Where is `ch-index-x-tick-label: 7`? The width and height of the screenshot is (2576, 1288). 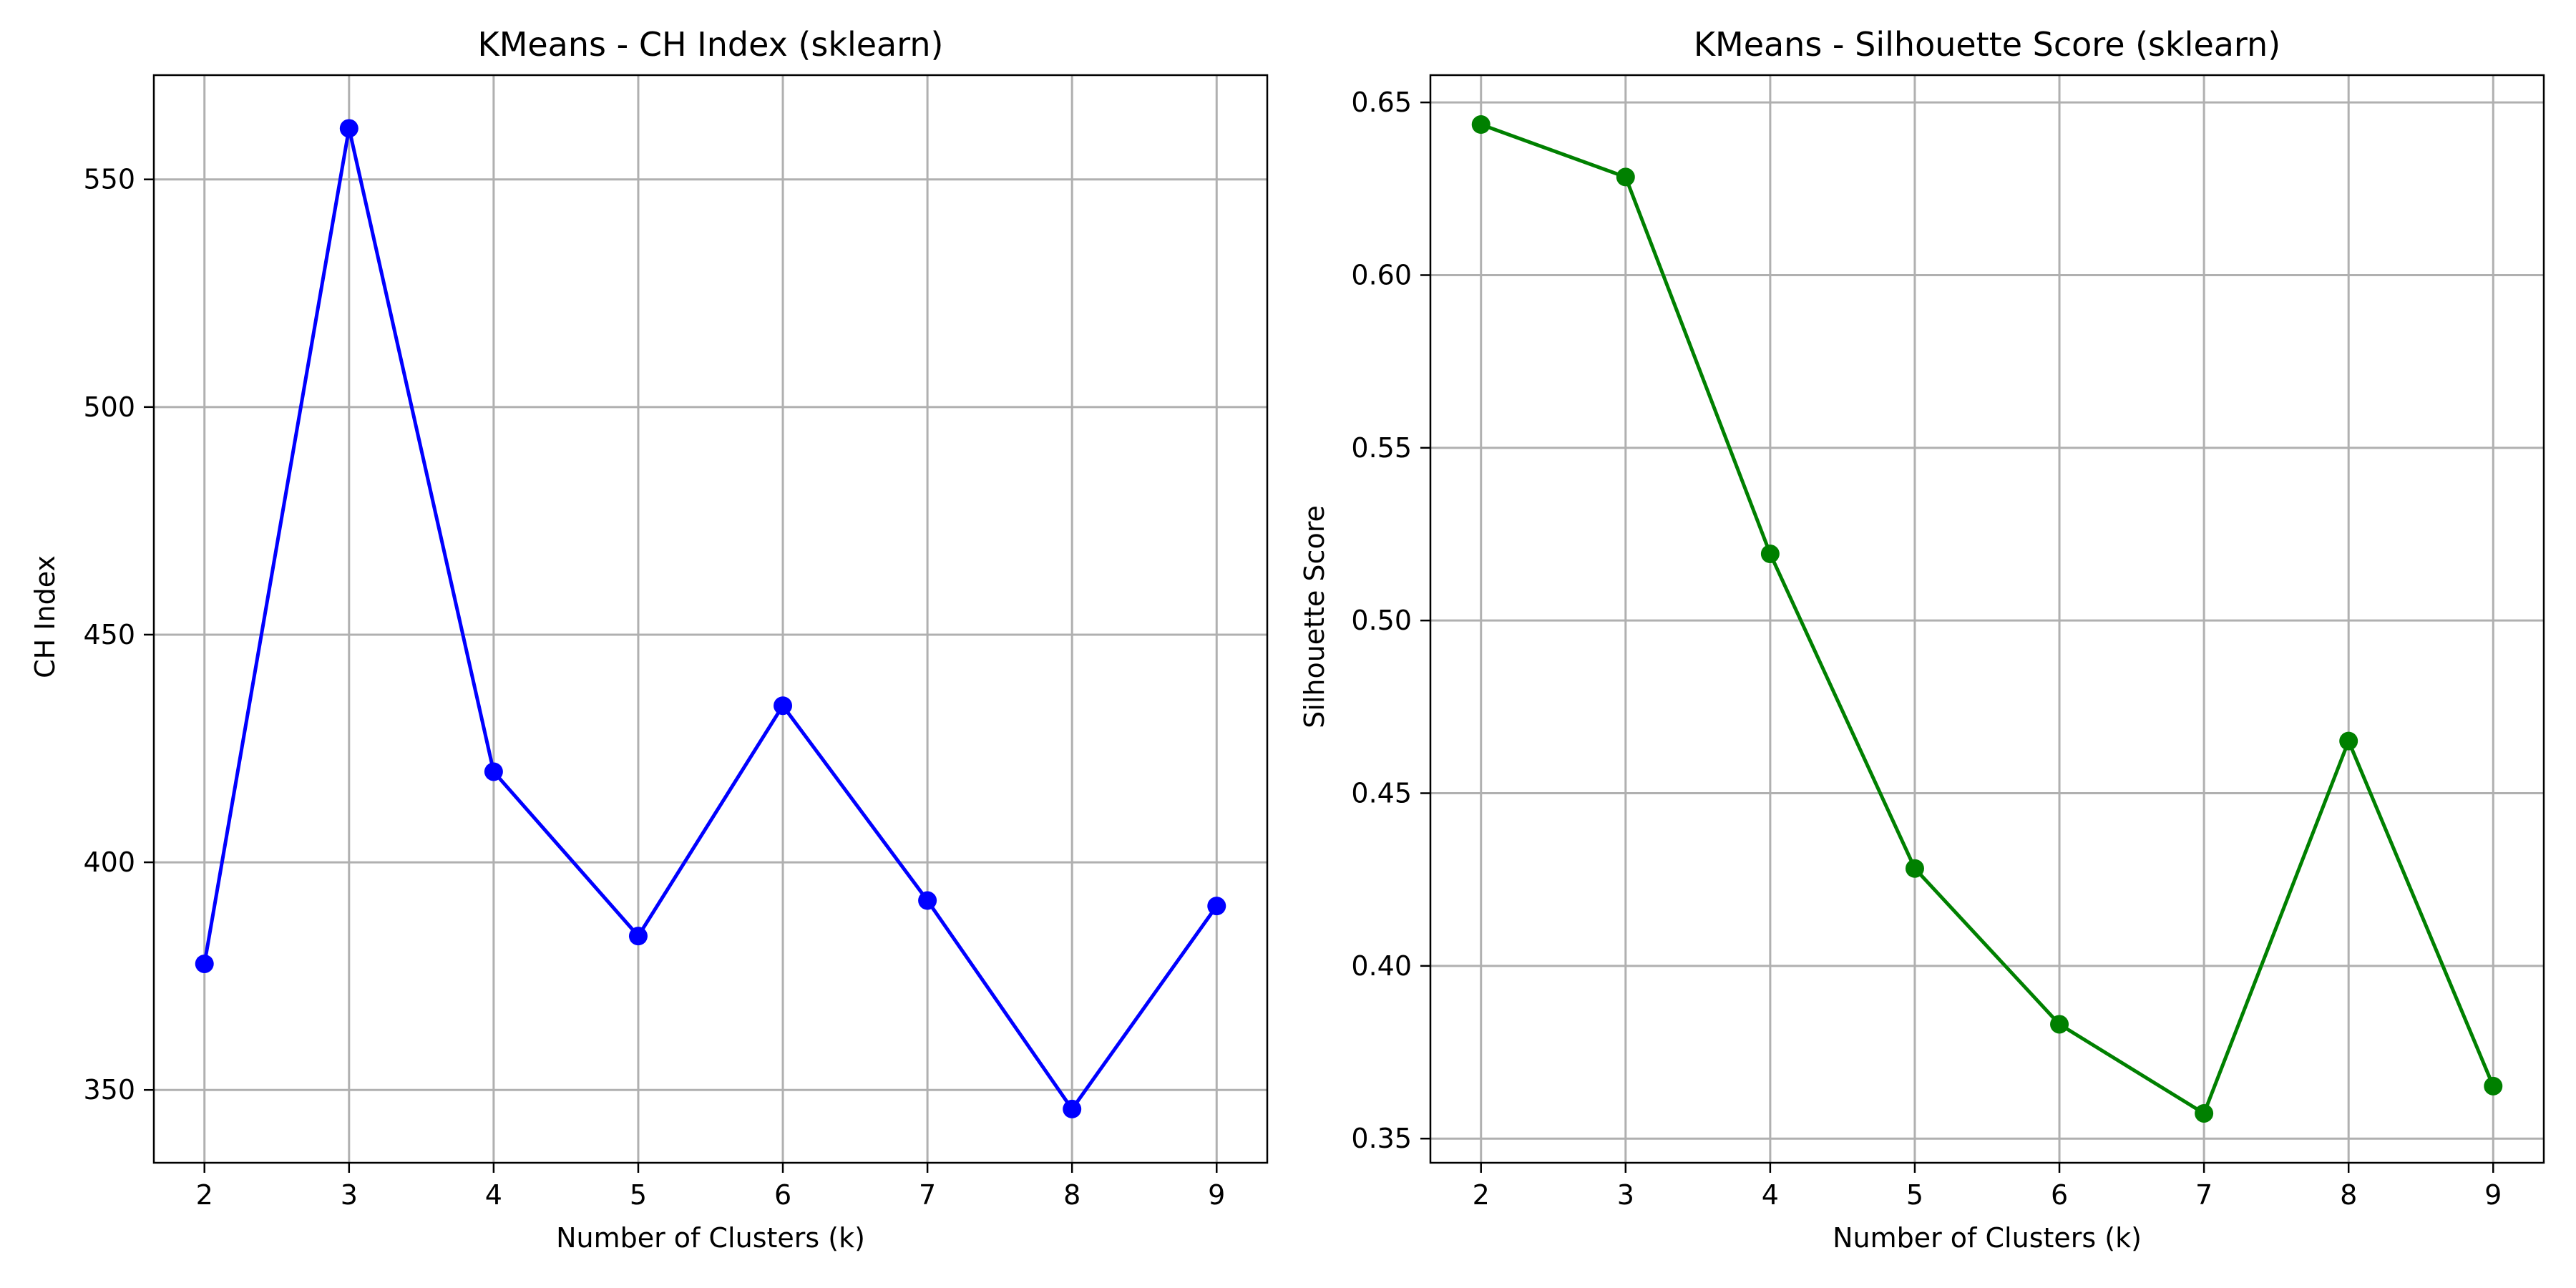
ch-index-x-tick-label: 7 is located at coordinates (928, 1195).